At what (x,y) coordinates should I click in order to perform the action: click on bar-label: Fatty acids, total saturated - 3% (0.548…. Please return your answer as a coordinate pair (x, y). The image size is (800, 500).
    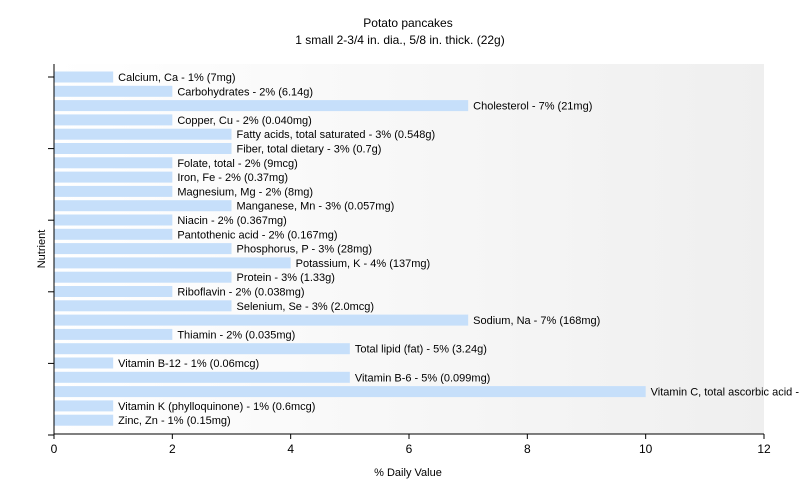
    Looking at the image, I should click on (336, 135).